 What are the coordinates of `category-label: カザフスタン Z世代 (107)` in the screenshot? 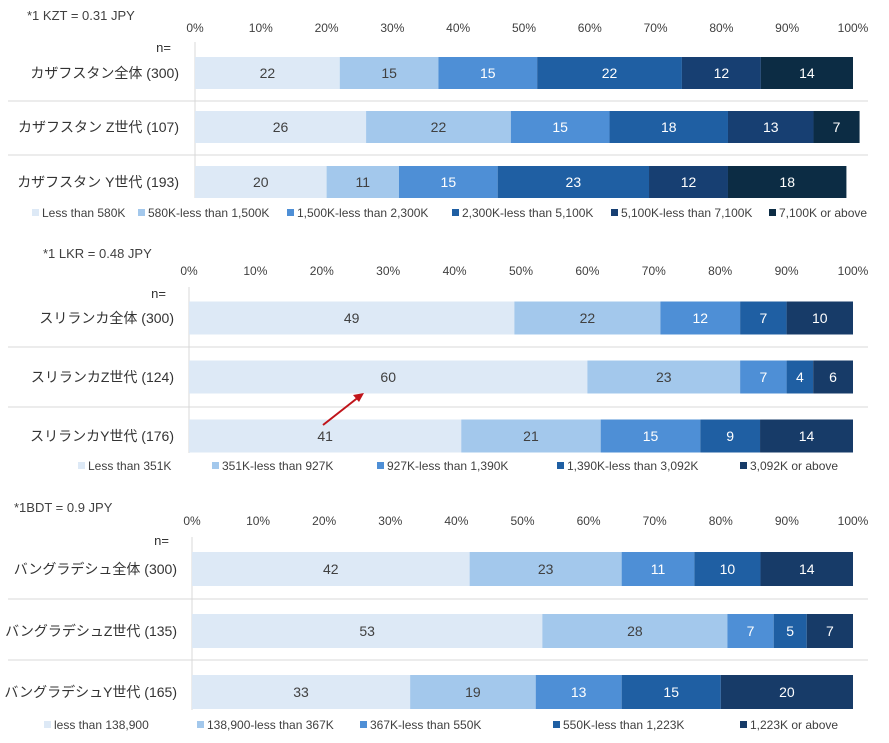 It's located at (98, 127).